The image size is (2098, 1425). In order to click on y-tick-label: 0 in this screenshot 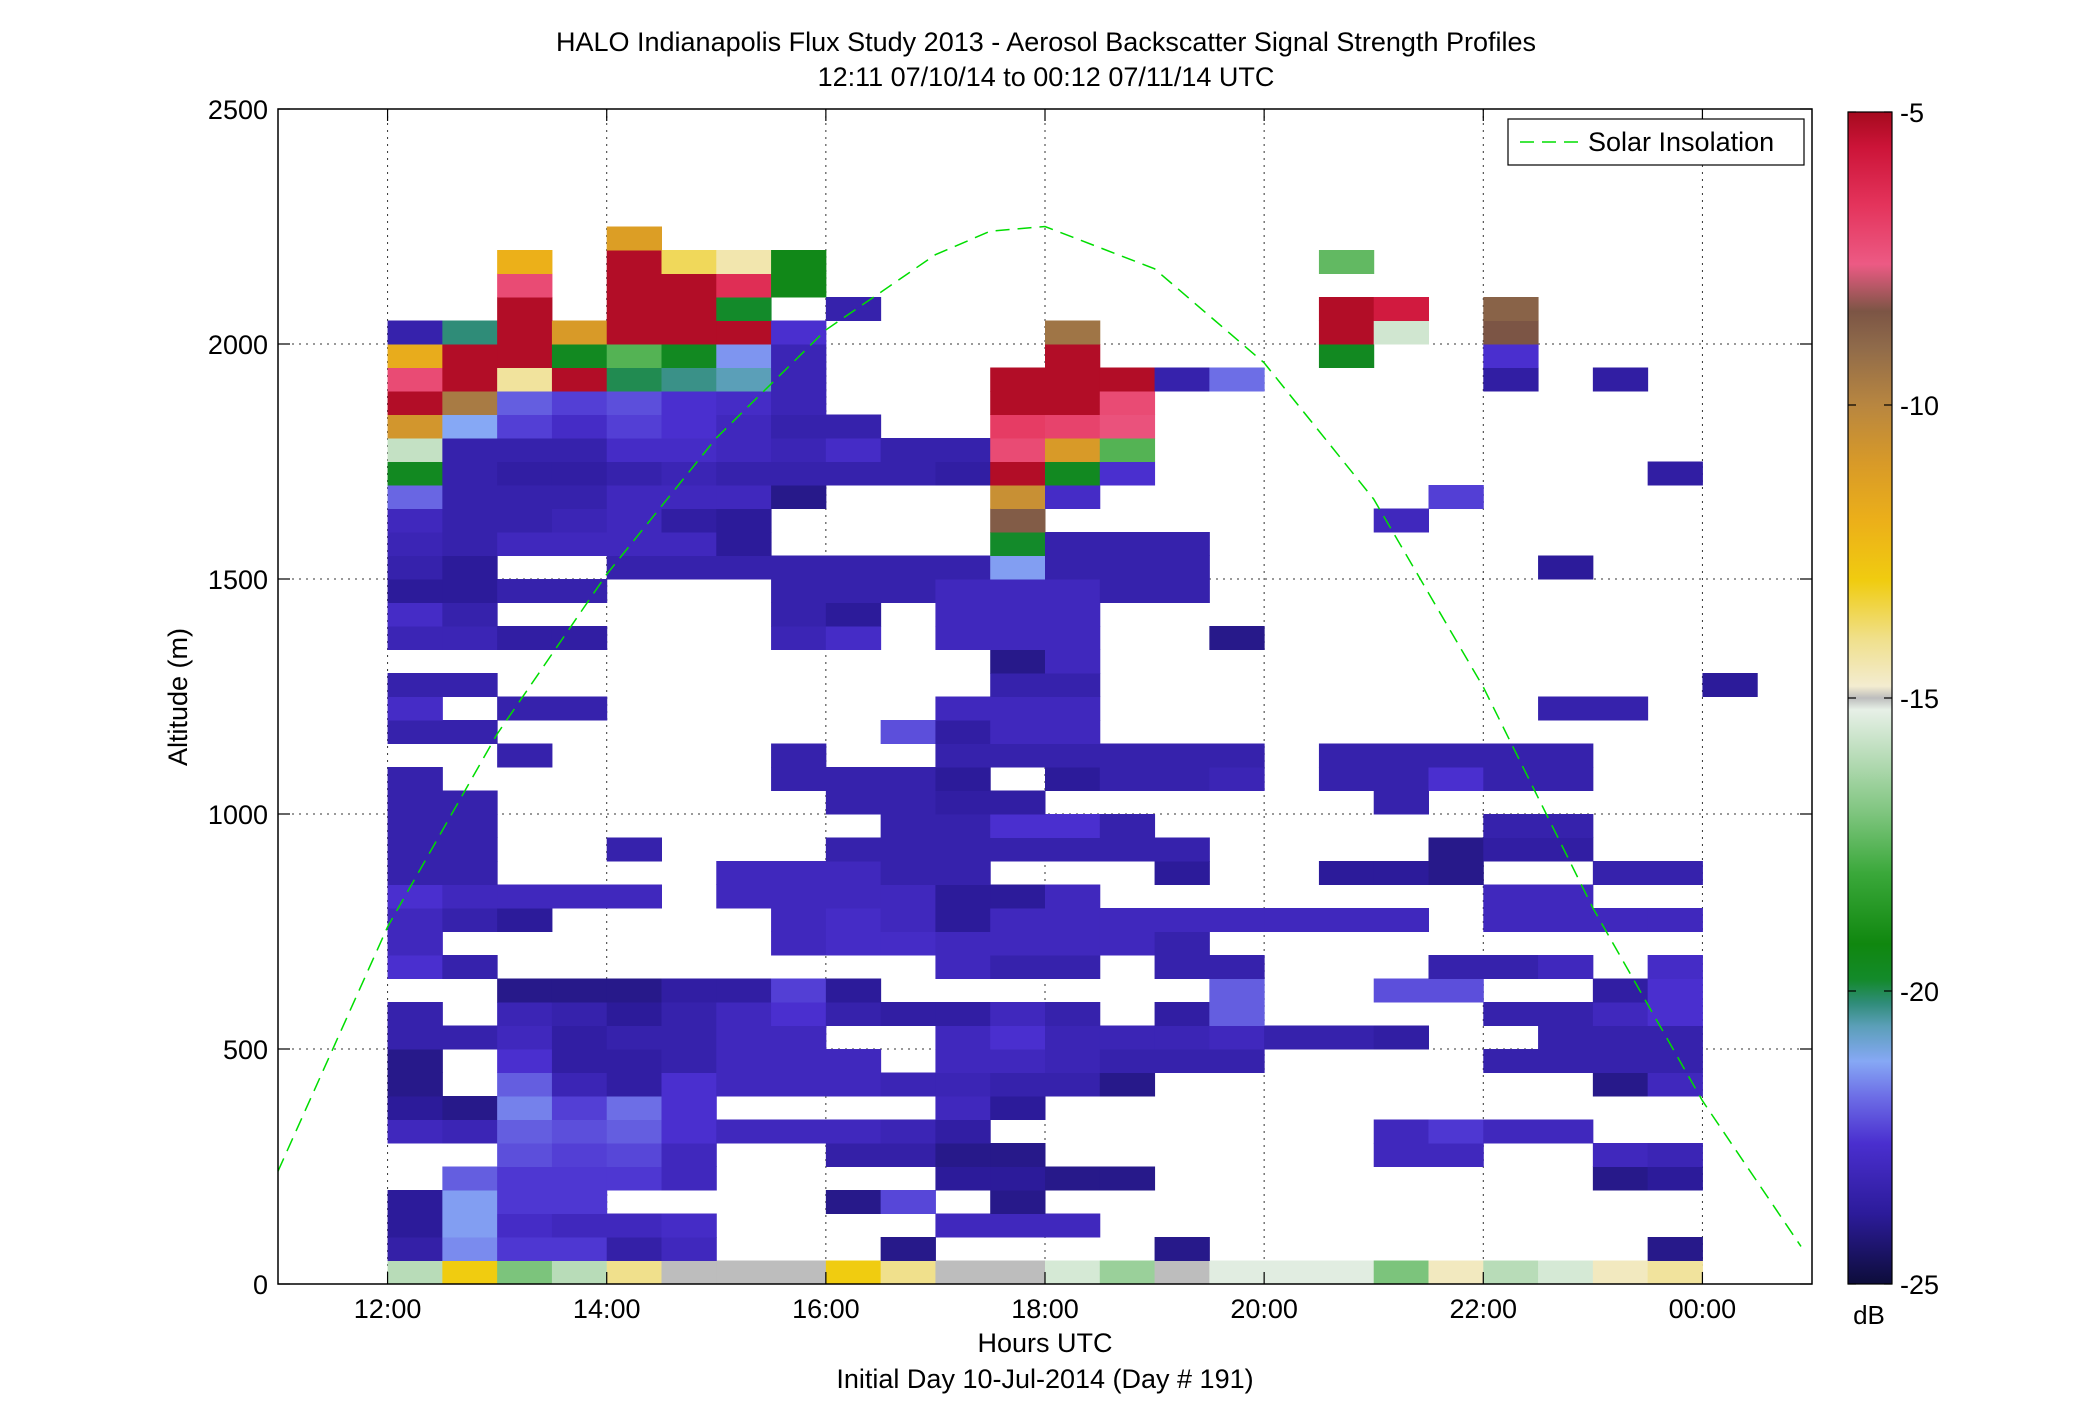, I will do `click(260, 1285)`.